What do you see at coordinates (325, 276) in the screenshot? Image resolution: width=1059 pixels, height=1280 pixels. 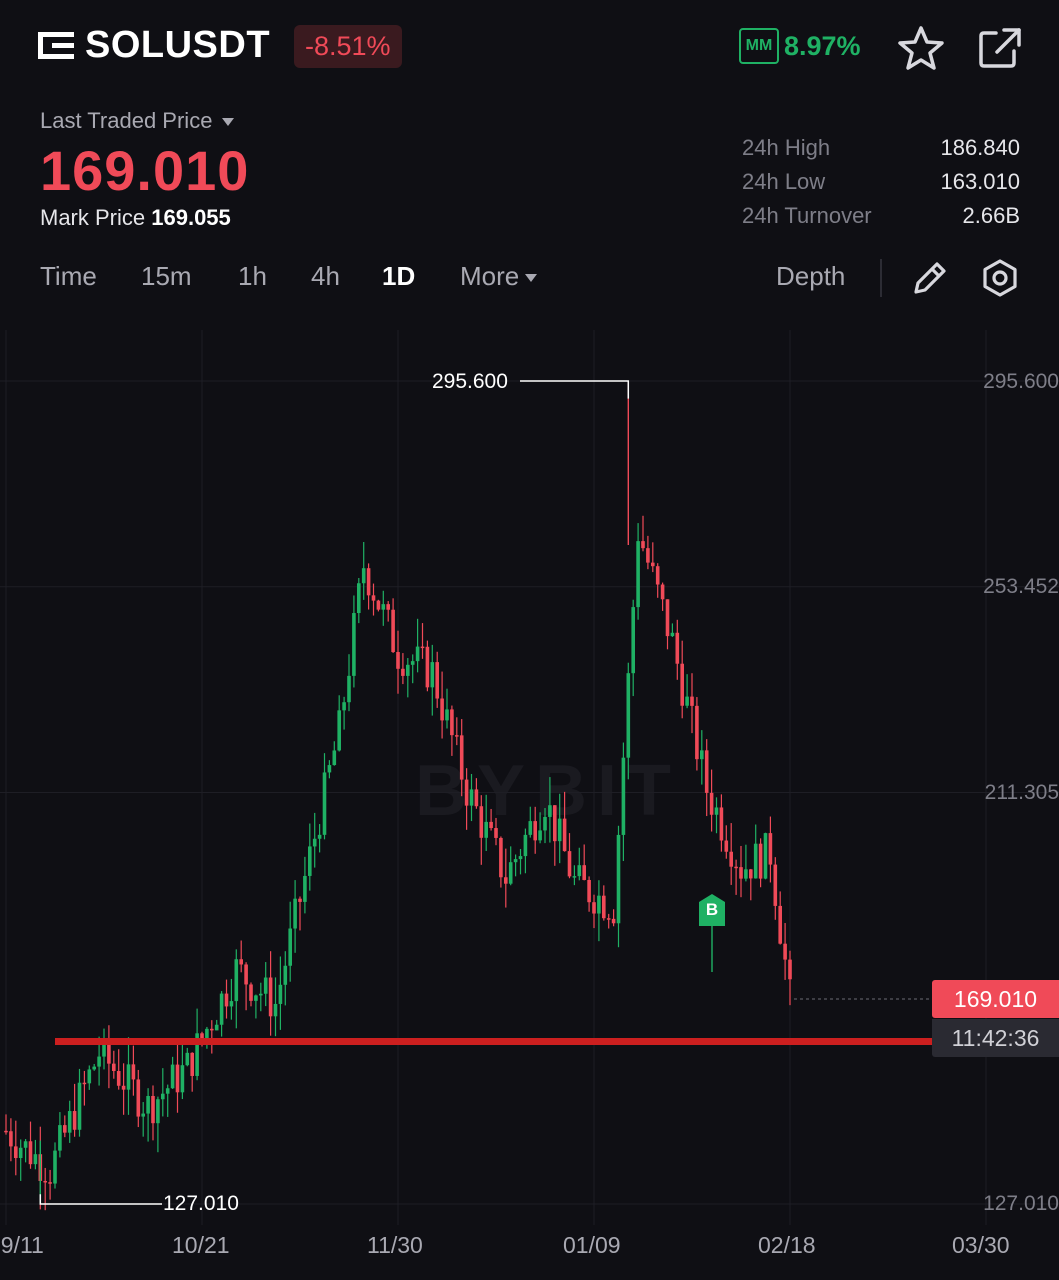 I see `tab-4h: 4h` at bounding box center [325, 276].